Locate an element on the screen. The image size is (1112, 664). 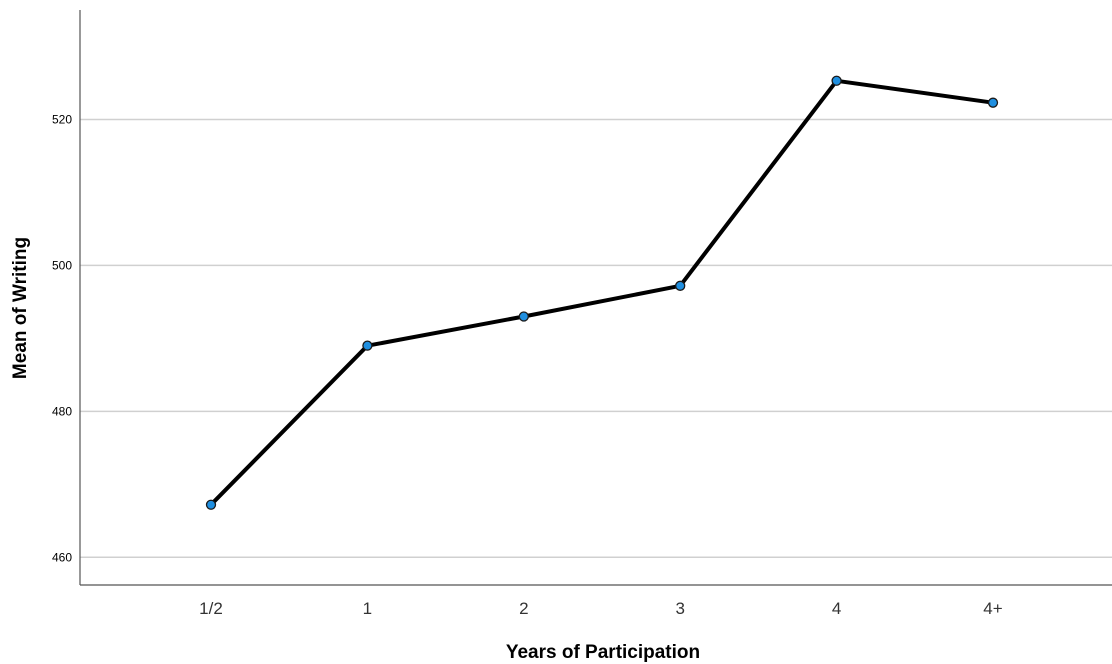
y-tick-label: 520 is located at coordinates (62, 119).